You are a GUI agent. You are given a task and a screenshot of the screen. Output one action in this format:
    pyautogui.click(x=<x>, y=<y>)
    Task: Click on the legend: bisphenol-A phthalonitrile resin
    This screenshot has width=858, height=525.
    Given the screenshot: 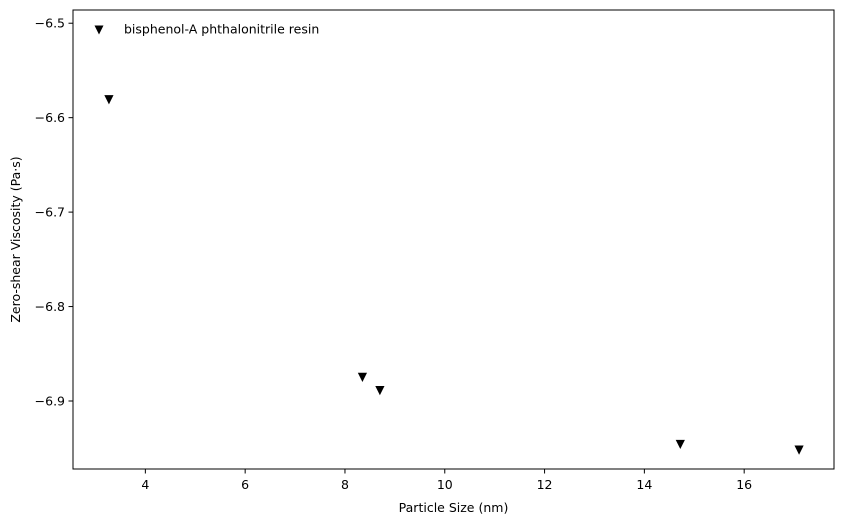 What is the action you would take?
    pyautogui.click(x=206, y=29)
    